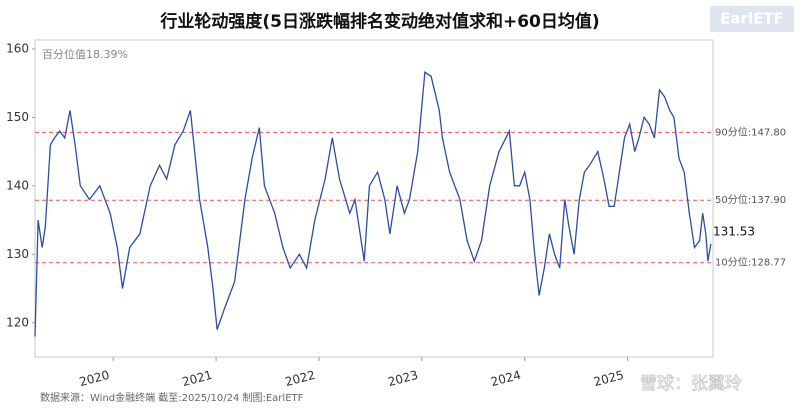 Image resolution: width=800 pixels, height=410 pixels. I want to click on logo: EarlETF, so click(752, 19).